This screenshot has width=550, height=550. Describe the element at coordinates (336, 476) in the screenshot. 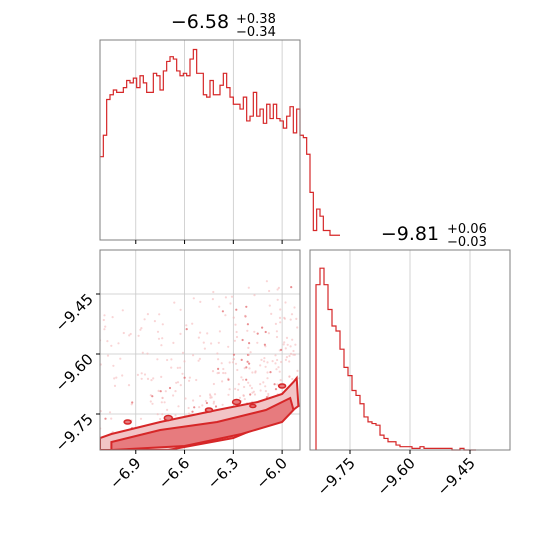

I see `x-tick-label: −9.75` at that location.